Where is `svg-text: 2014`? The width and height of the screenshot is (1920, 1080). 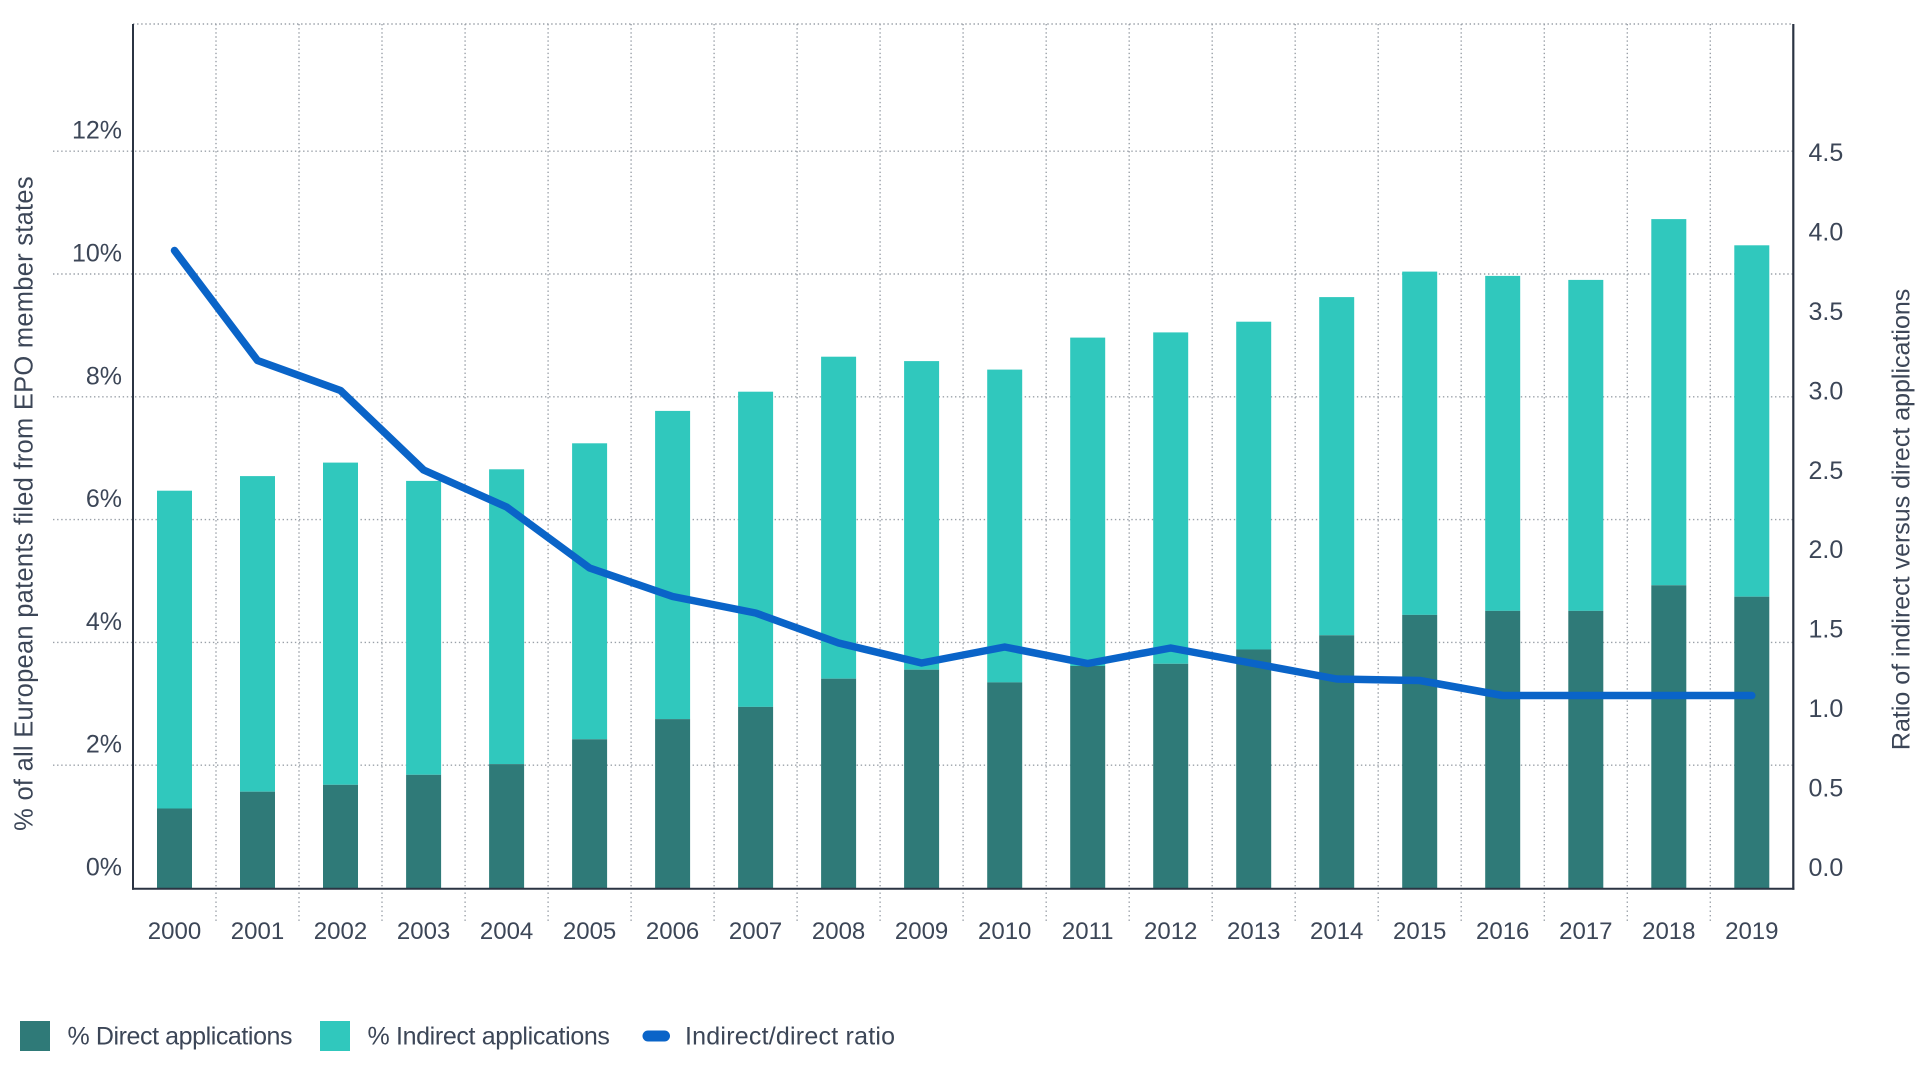 svg-text: 2014 is located at coordinates (1336, 931).